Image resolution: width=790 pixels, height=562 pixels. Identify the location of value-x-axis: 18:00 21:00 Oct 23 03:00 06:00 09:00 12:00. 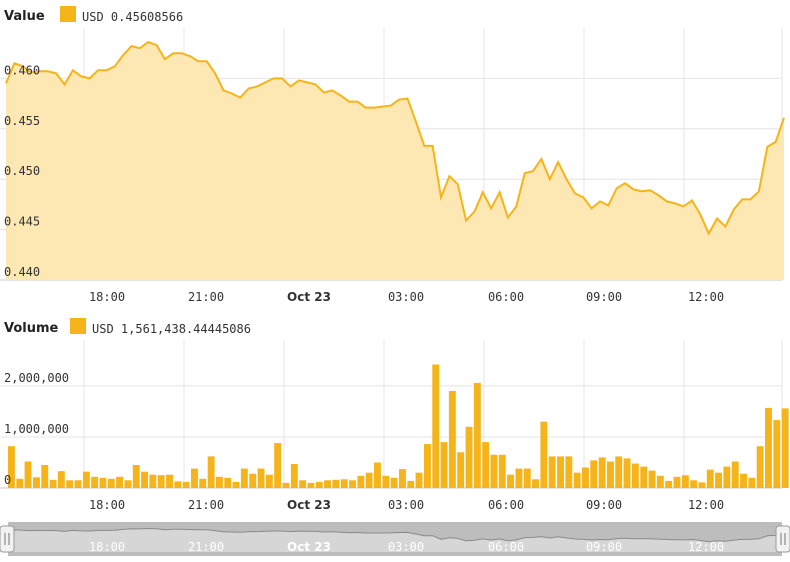
(406, 297).